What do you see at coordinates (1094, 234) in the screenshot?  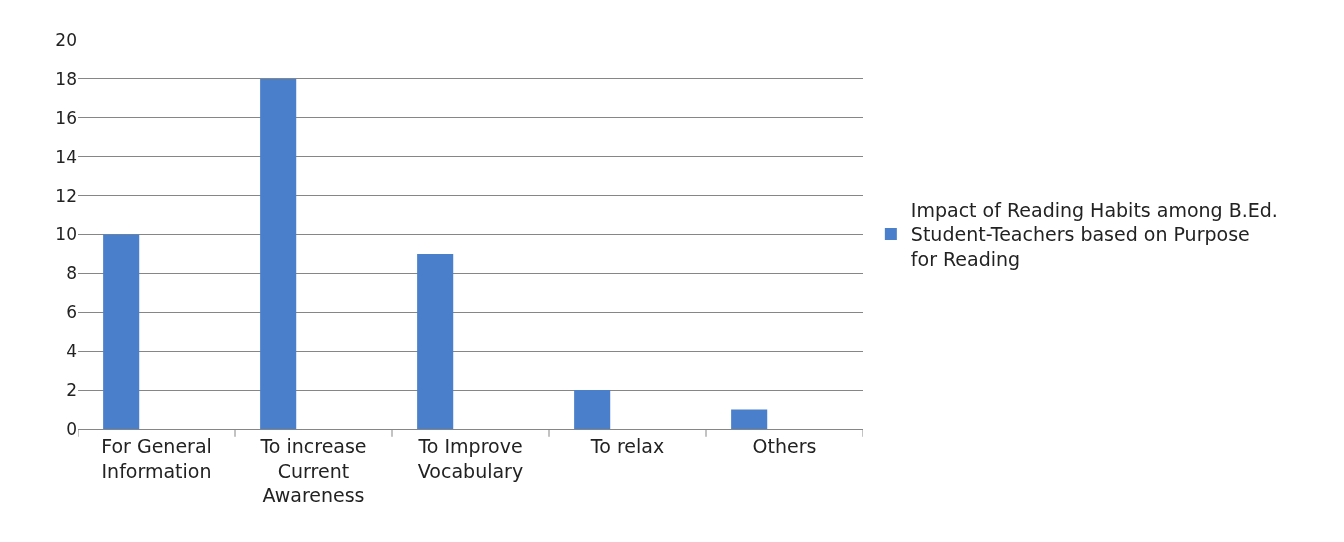 I see `legend-label: Impact of Reading Habits among B.Ed. Student-Teachers based on Purpose for Reading` at bounding box center [1094, 234].